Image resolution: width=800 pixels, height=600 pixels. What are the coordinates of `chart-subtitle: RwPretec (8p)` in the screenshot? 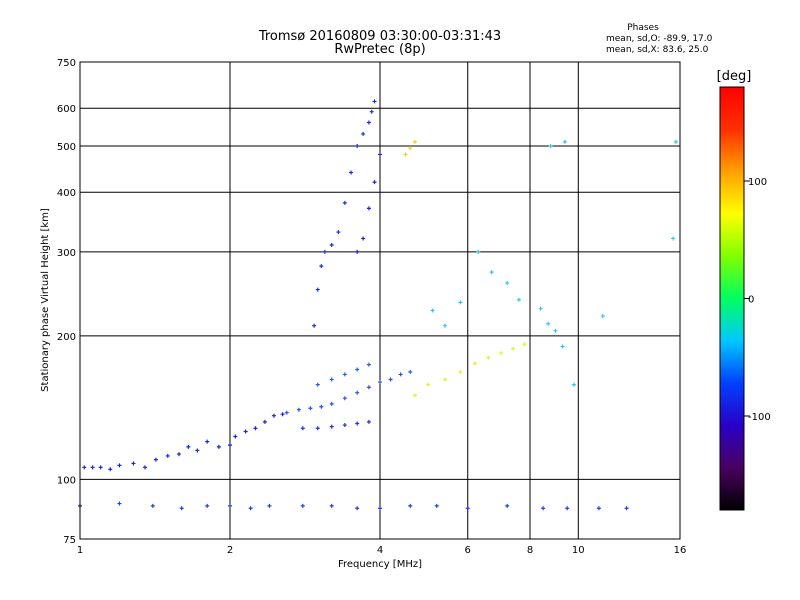 It's located at (379, 49).